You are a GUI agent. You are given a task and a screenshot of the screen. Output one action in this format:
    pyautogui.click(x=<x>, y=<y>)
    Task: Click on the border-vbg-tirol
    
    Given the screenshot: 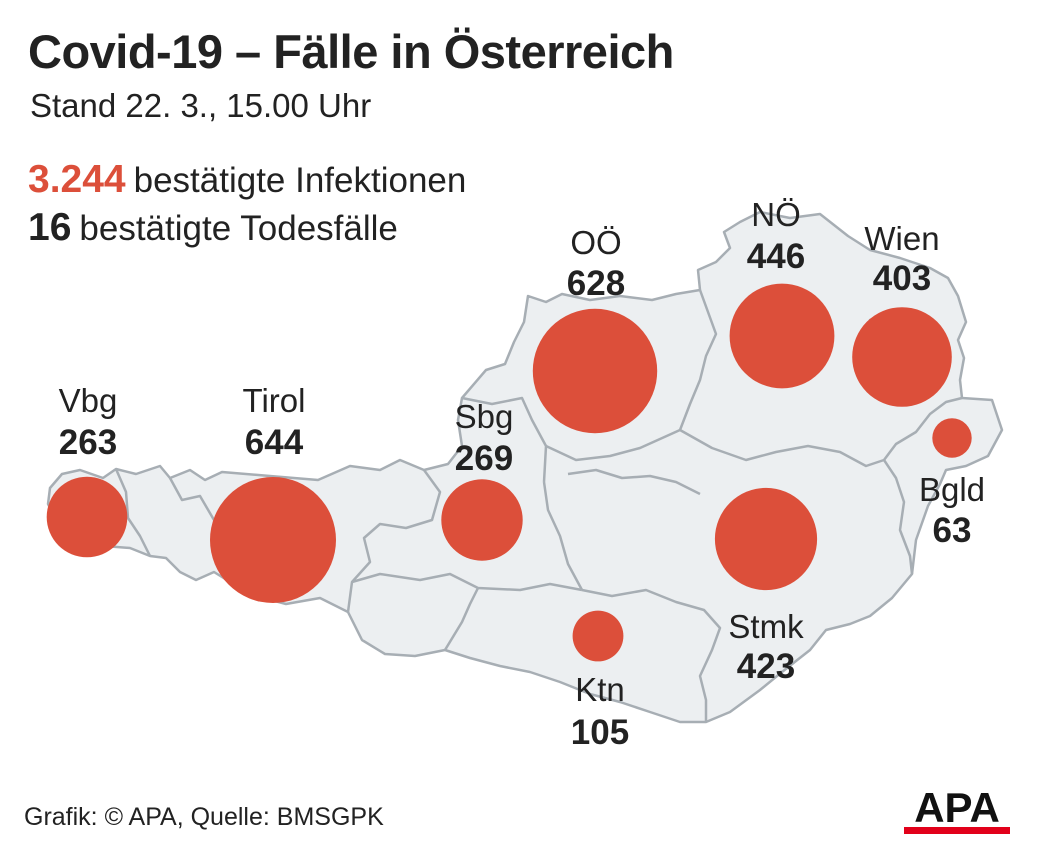 What is the action you would take?
    pyautogui.click(x=133, y=512)
    